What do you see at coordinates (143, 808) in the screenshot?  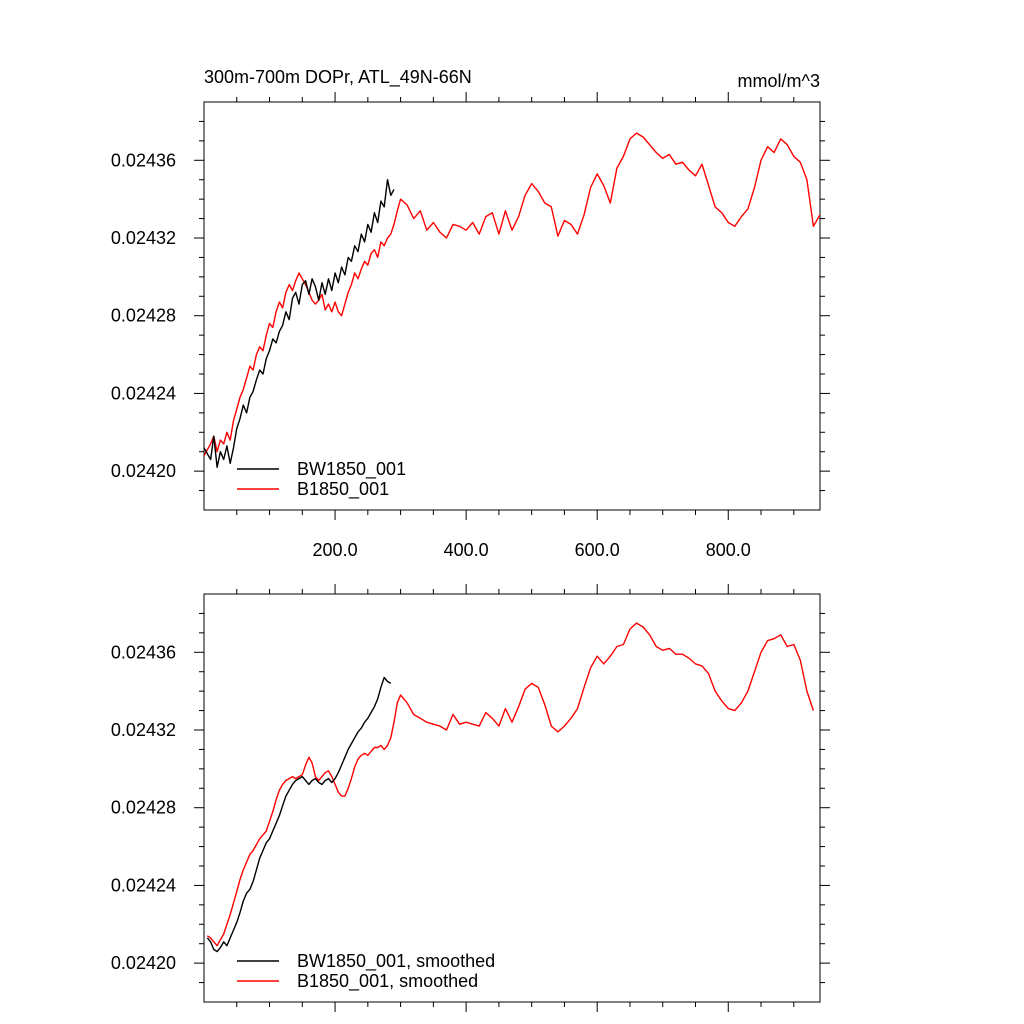 I see `bottom-y-tick-label: 0.02428` at bounding box center [143, 808].